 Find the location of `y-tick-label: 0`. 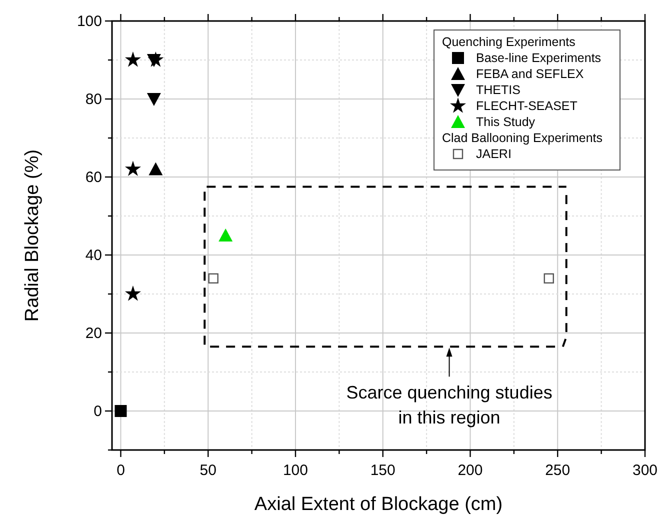

y-tick-label: 0 is located at coordinates (98, 411).